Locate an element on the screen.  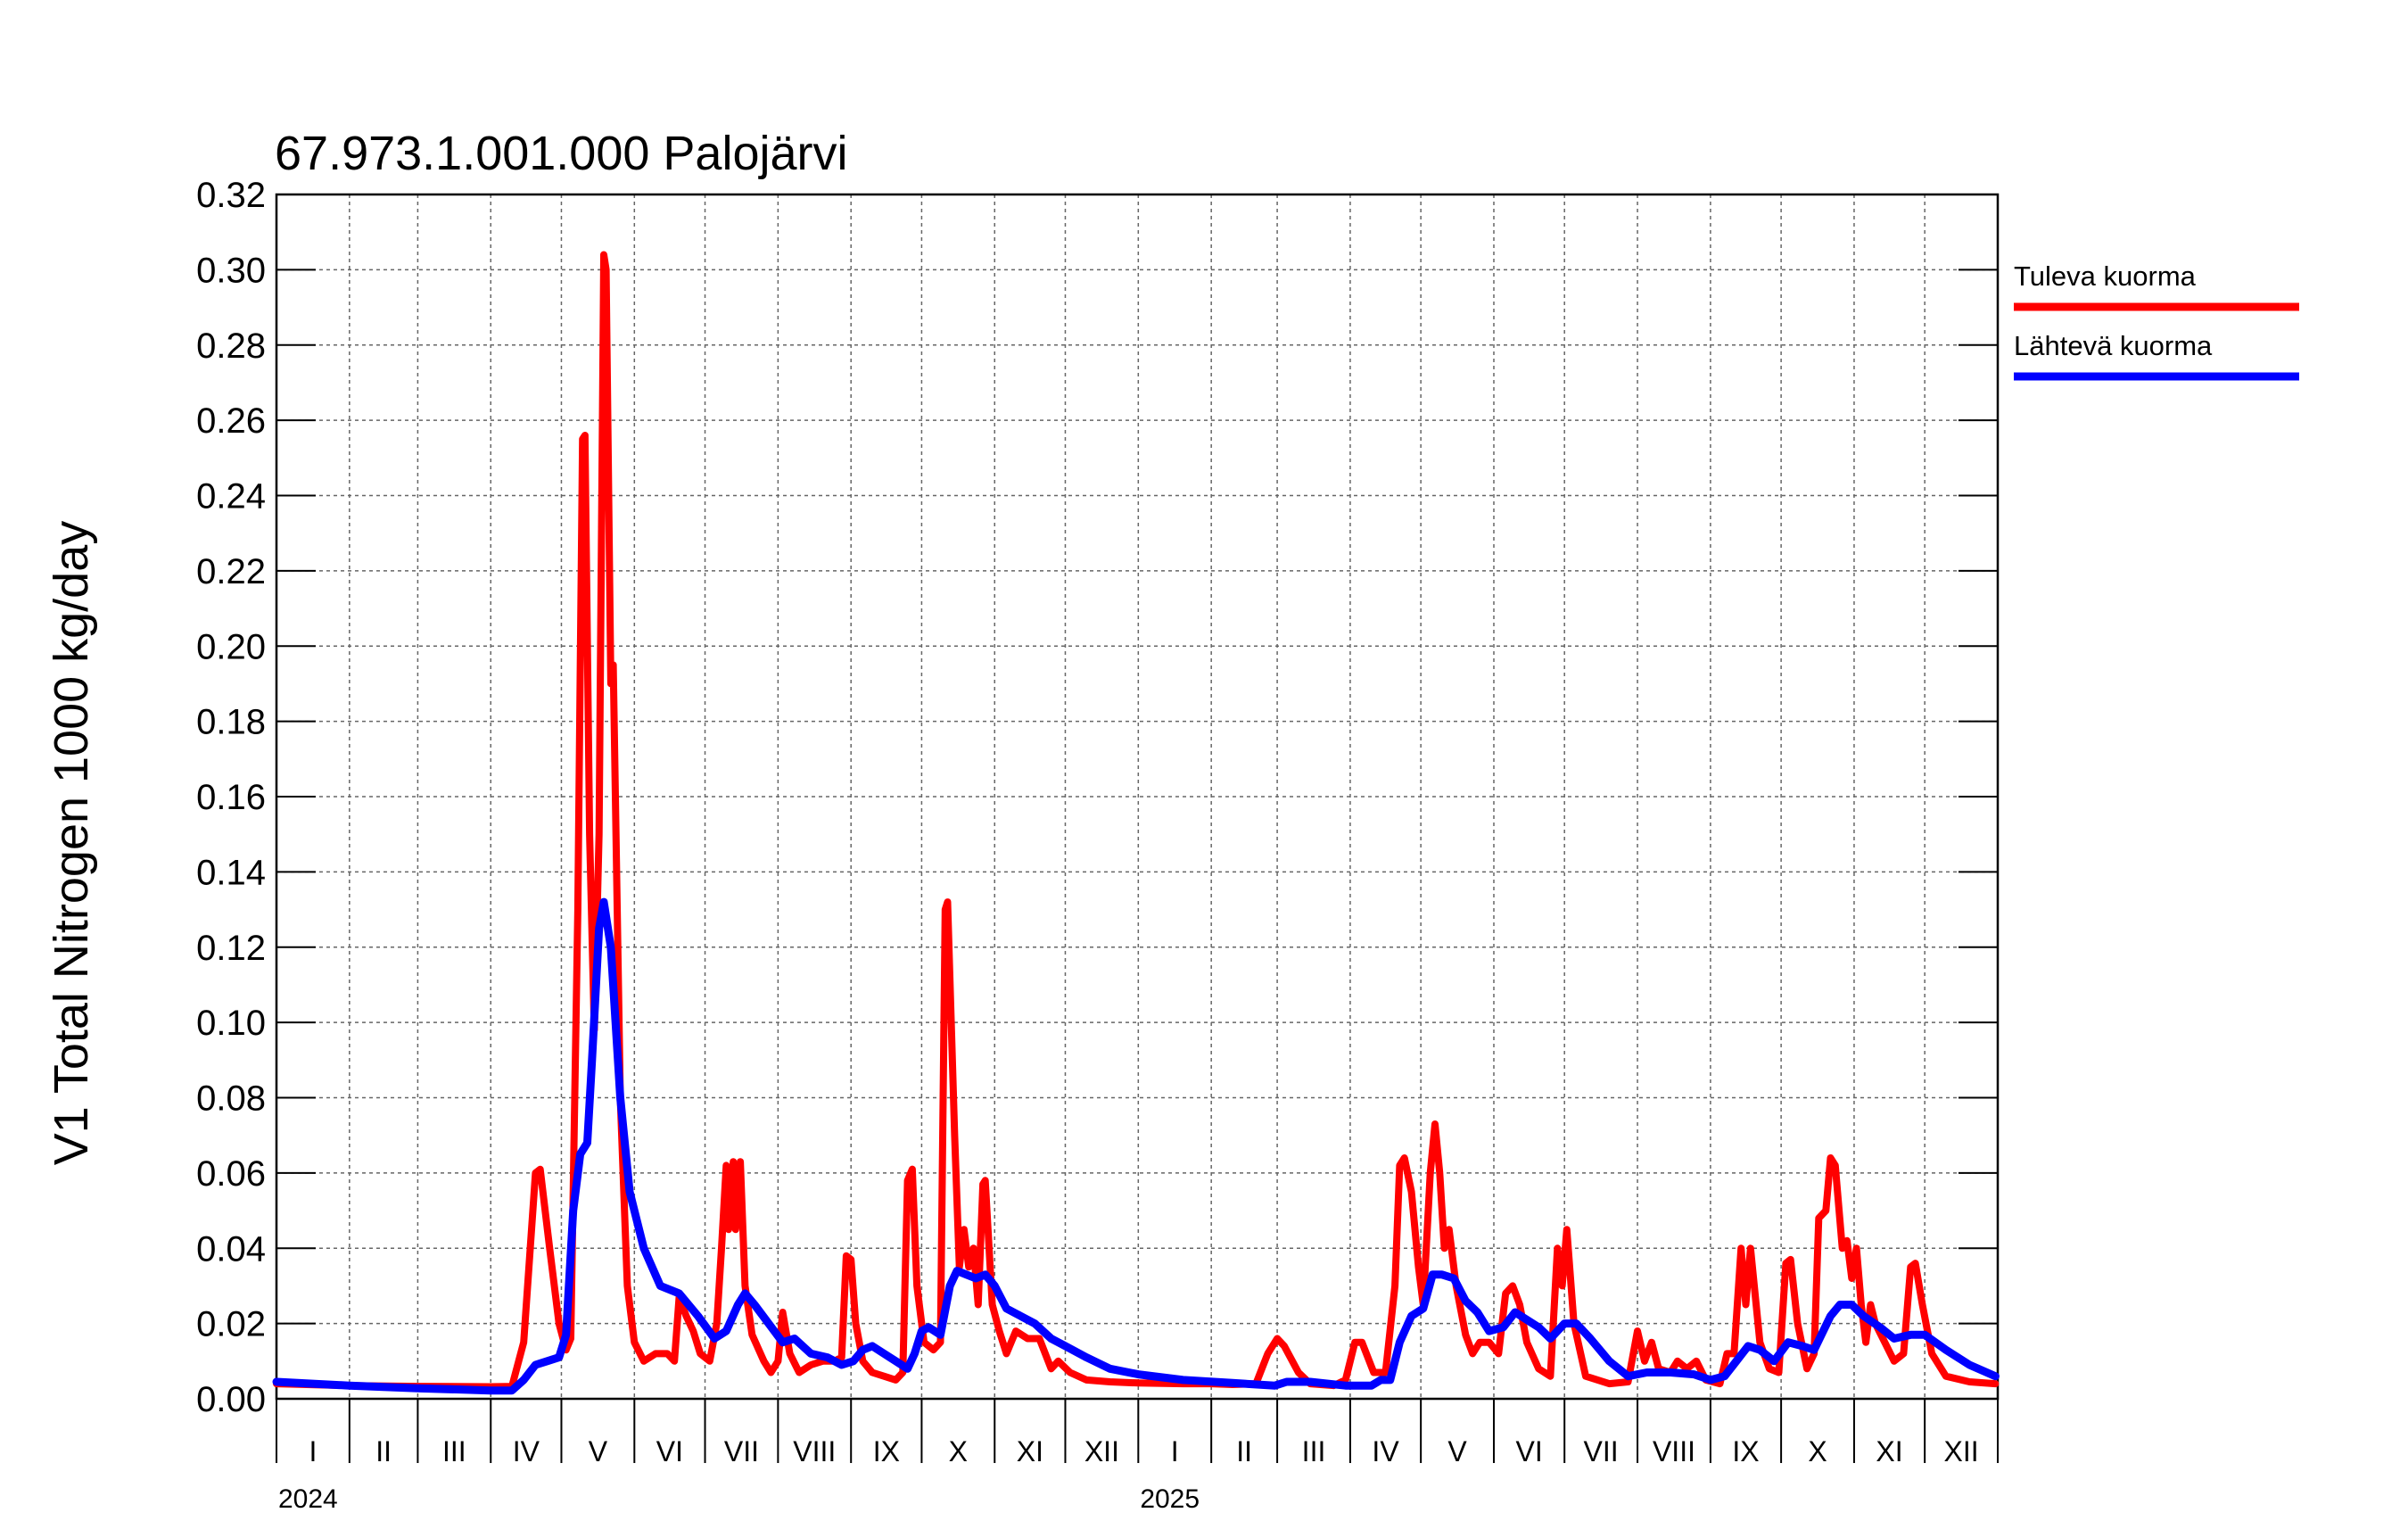
y-axis-label: V1 Total Nitrogen 1000 kg/day is located at coordinates (71, 843).